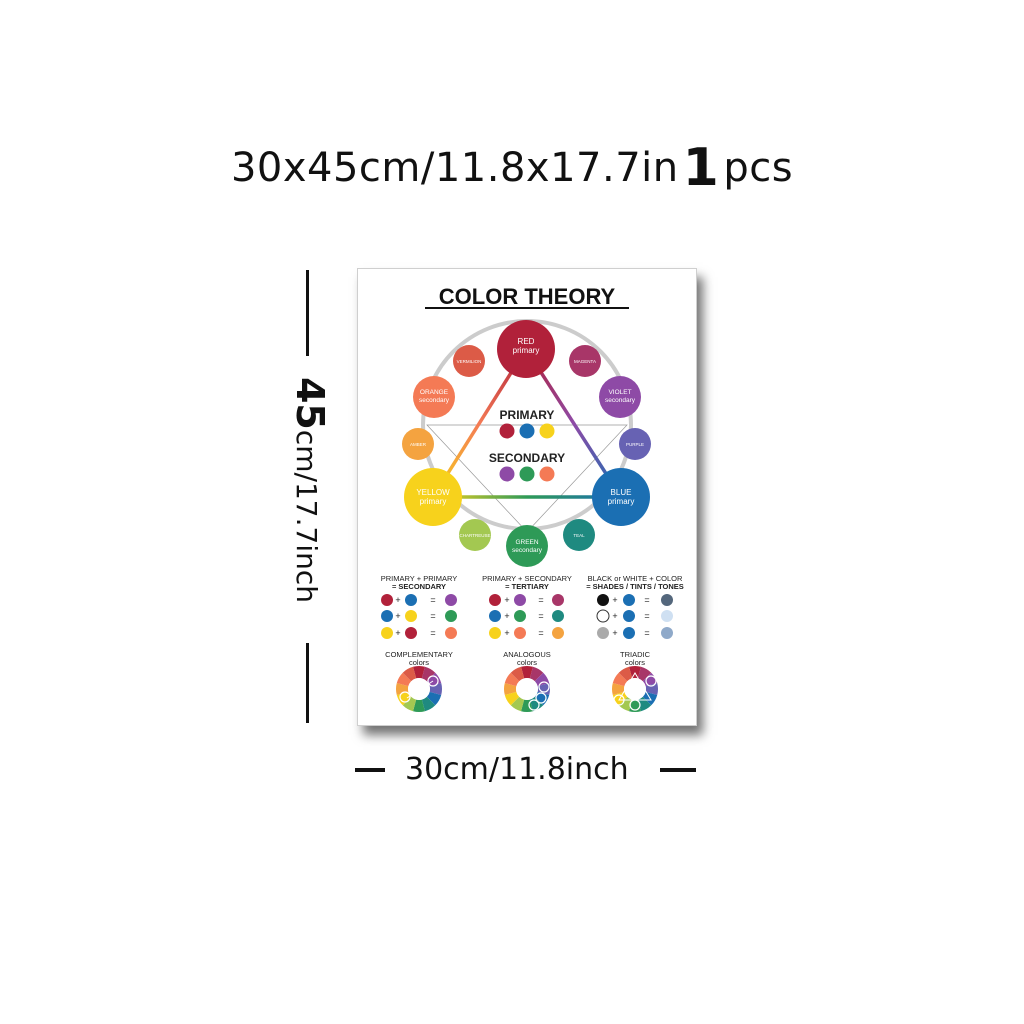 The height and width of the screenshot is (1024, 1024). What do you see at coordinates (507, 474) in the screenshot?
I see `secondary-swatch-violet` at bounding box center [507, 474].